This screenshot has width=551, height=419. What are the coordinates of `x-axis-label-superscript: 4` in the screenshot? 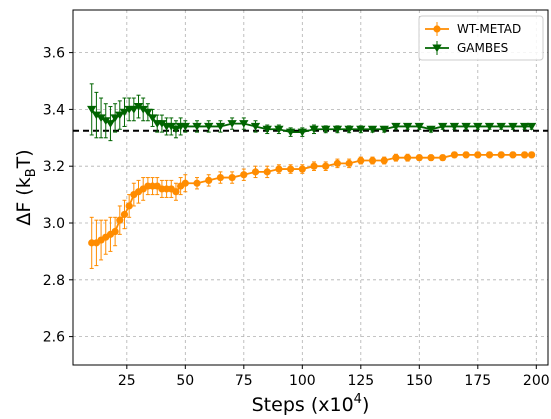 It's located at (358, 399).